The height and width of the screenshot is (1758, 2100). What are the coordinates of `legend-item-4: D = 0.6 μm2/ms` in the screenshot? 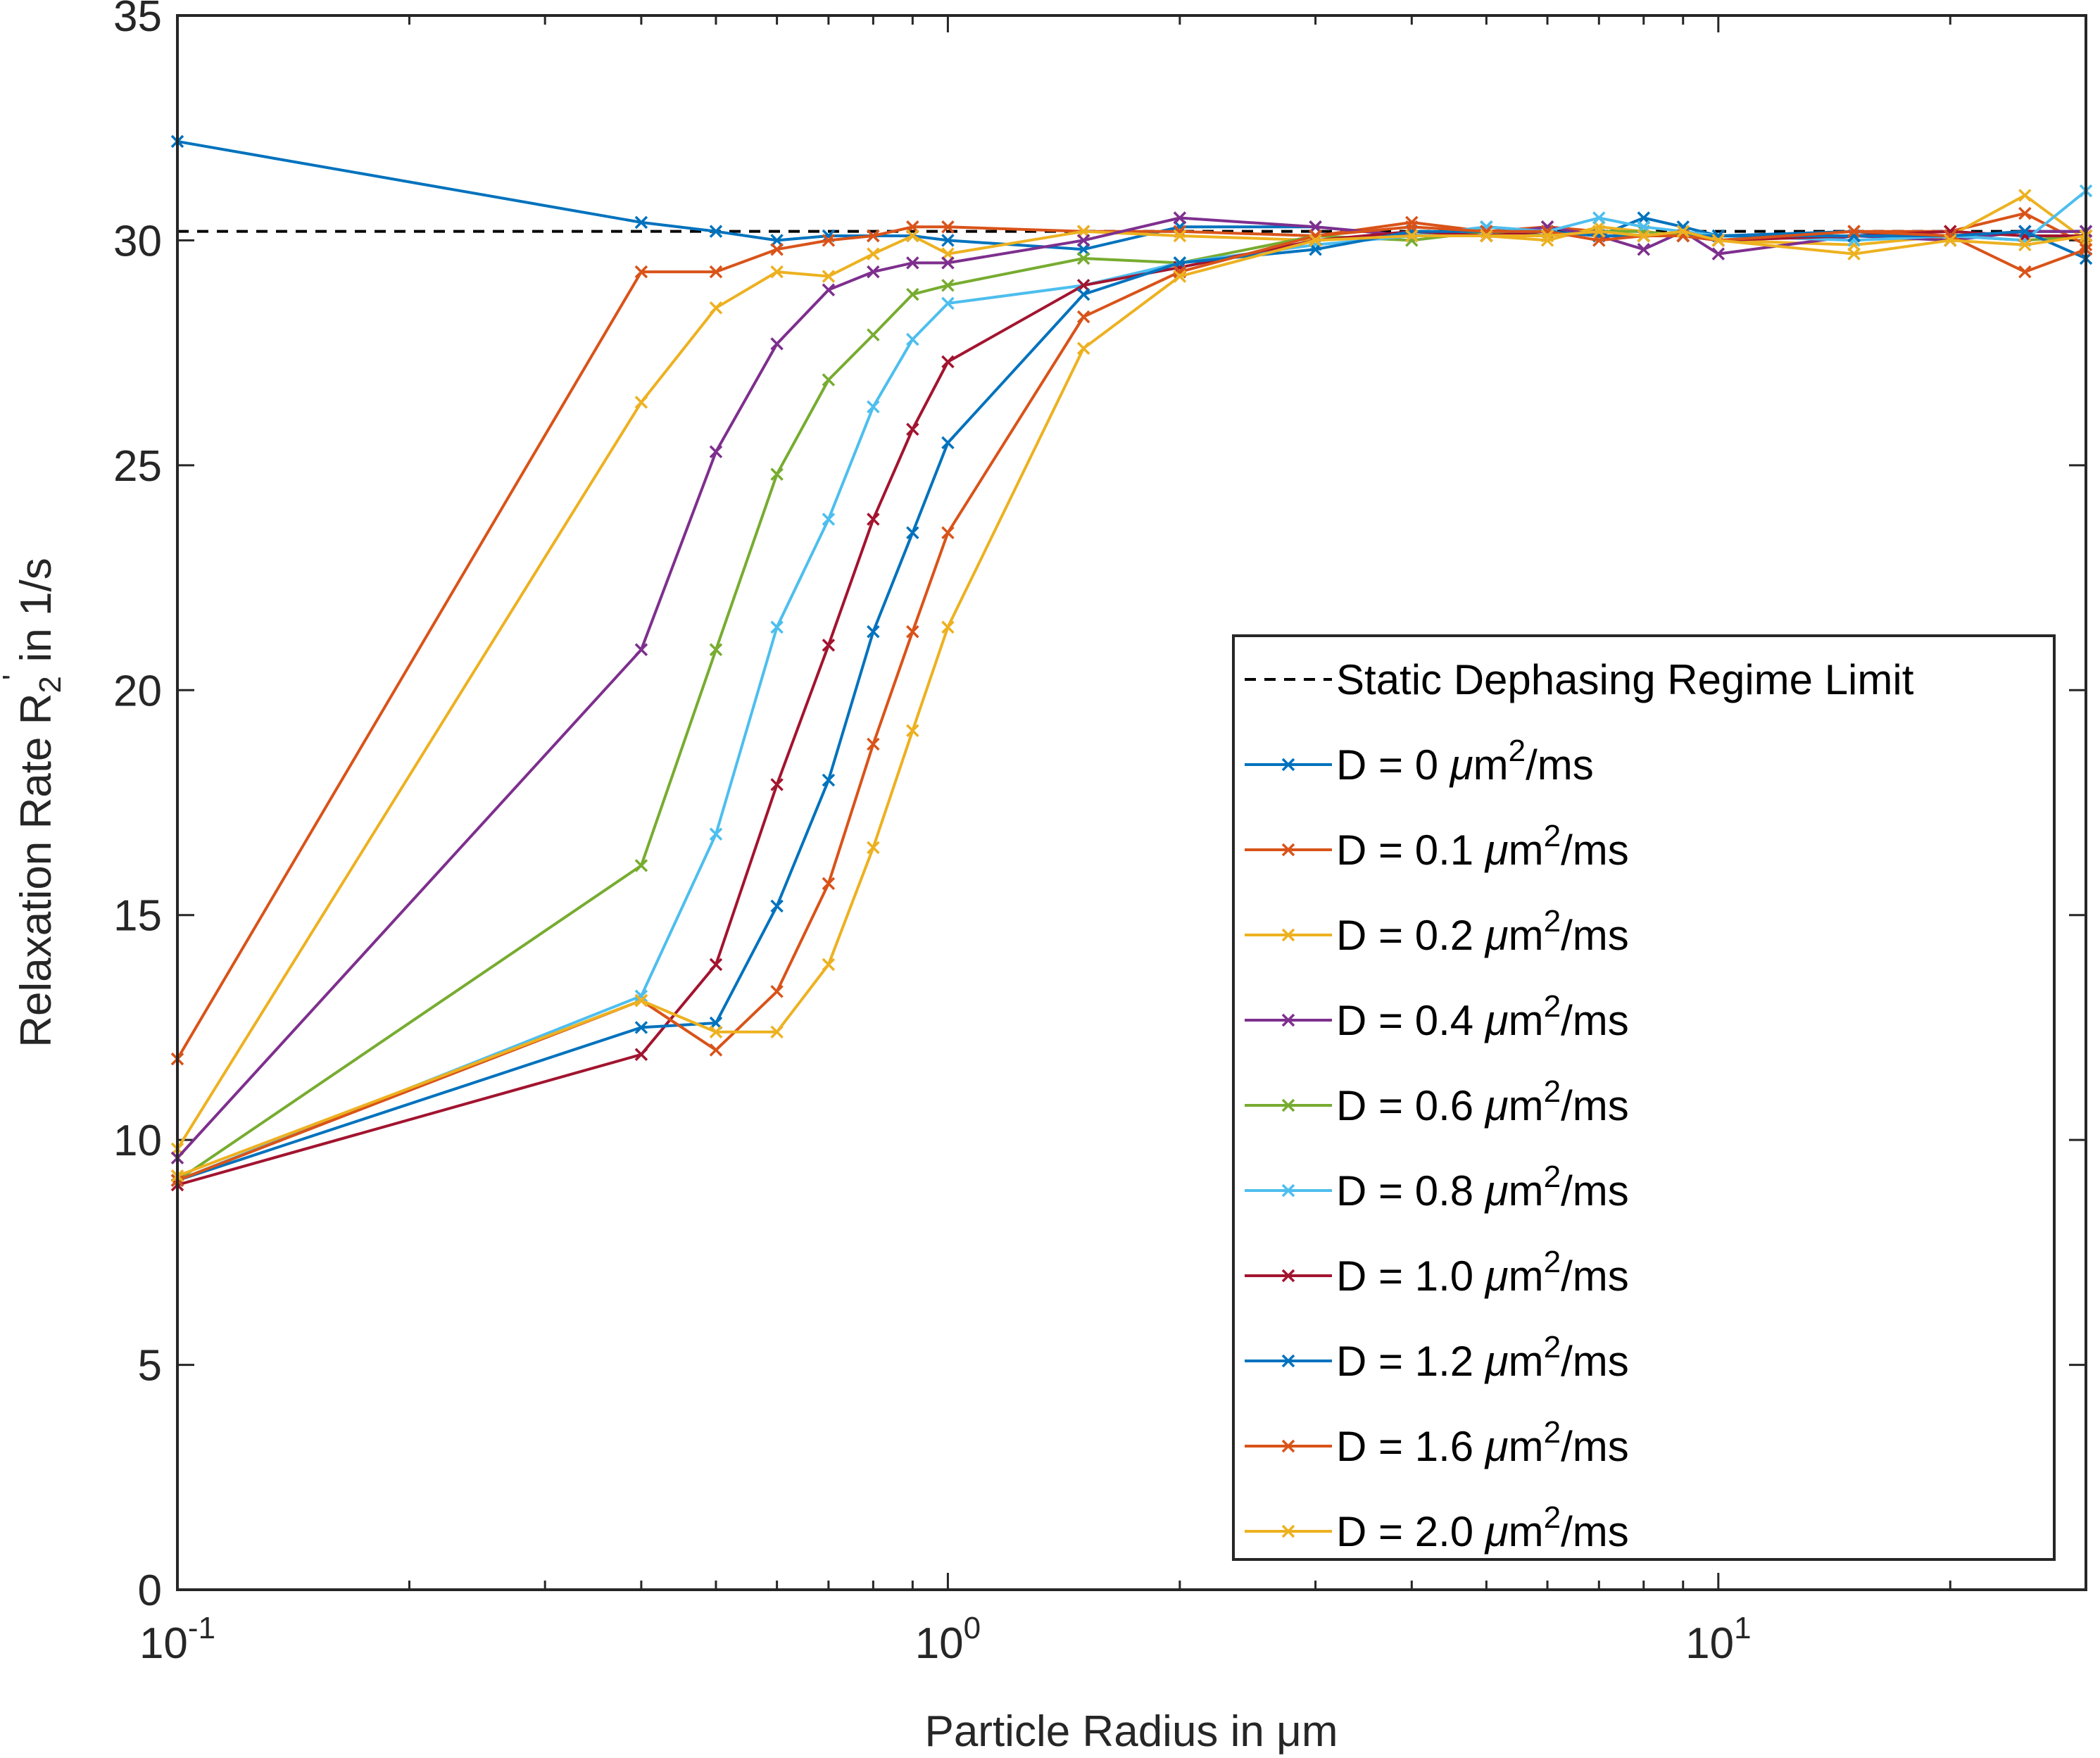 It's located at (1437, 1101).